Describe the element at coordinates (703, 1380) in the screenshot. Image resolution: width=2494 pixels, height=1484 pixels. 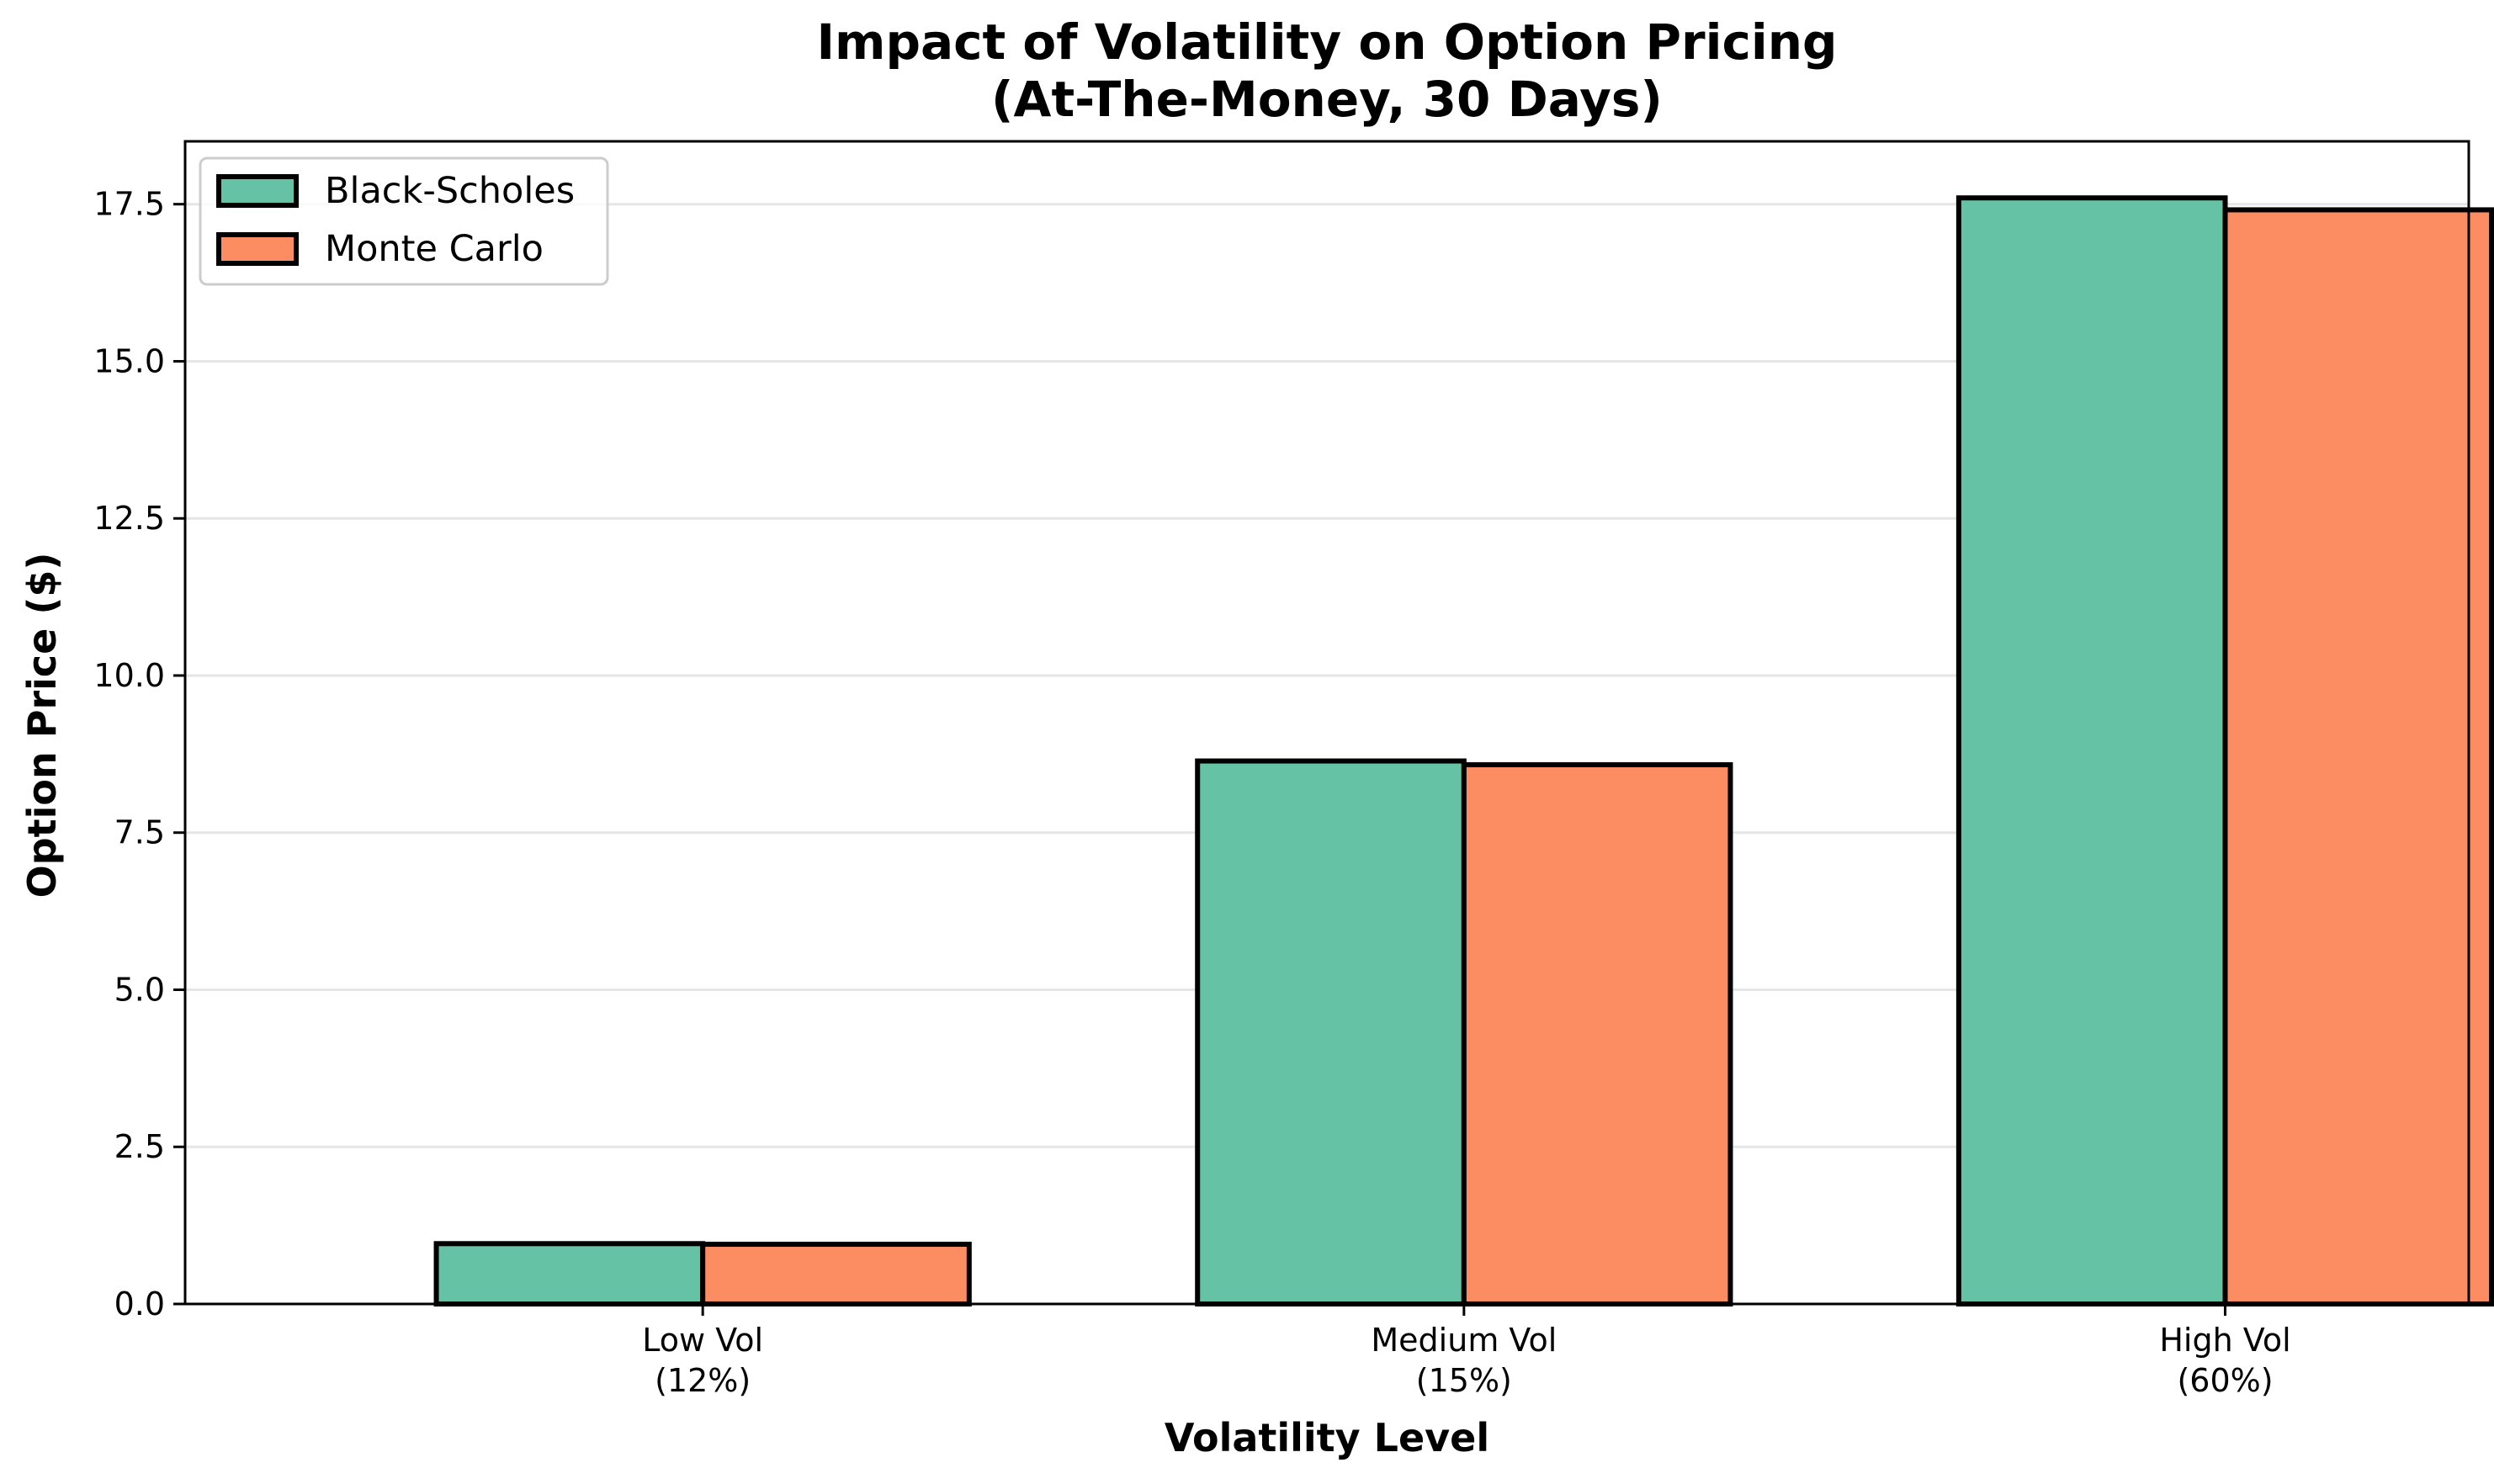
I see `x-tick-label: (12%)` at that location.